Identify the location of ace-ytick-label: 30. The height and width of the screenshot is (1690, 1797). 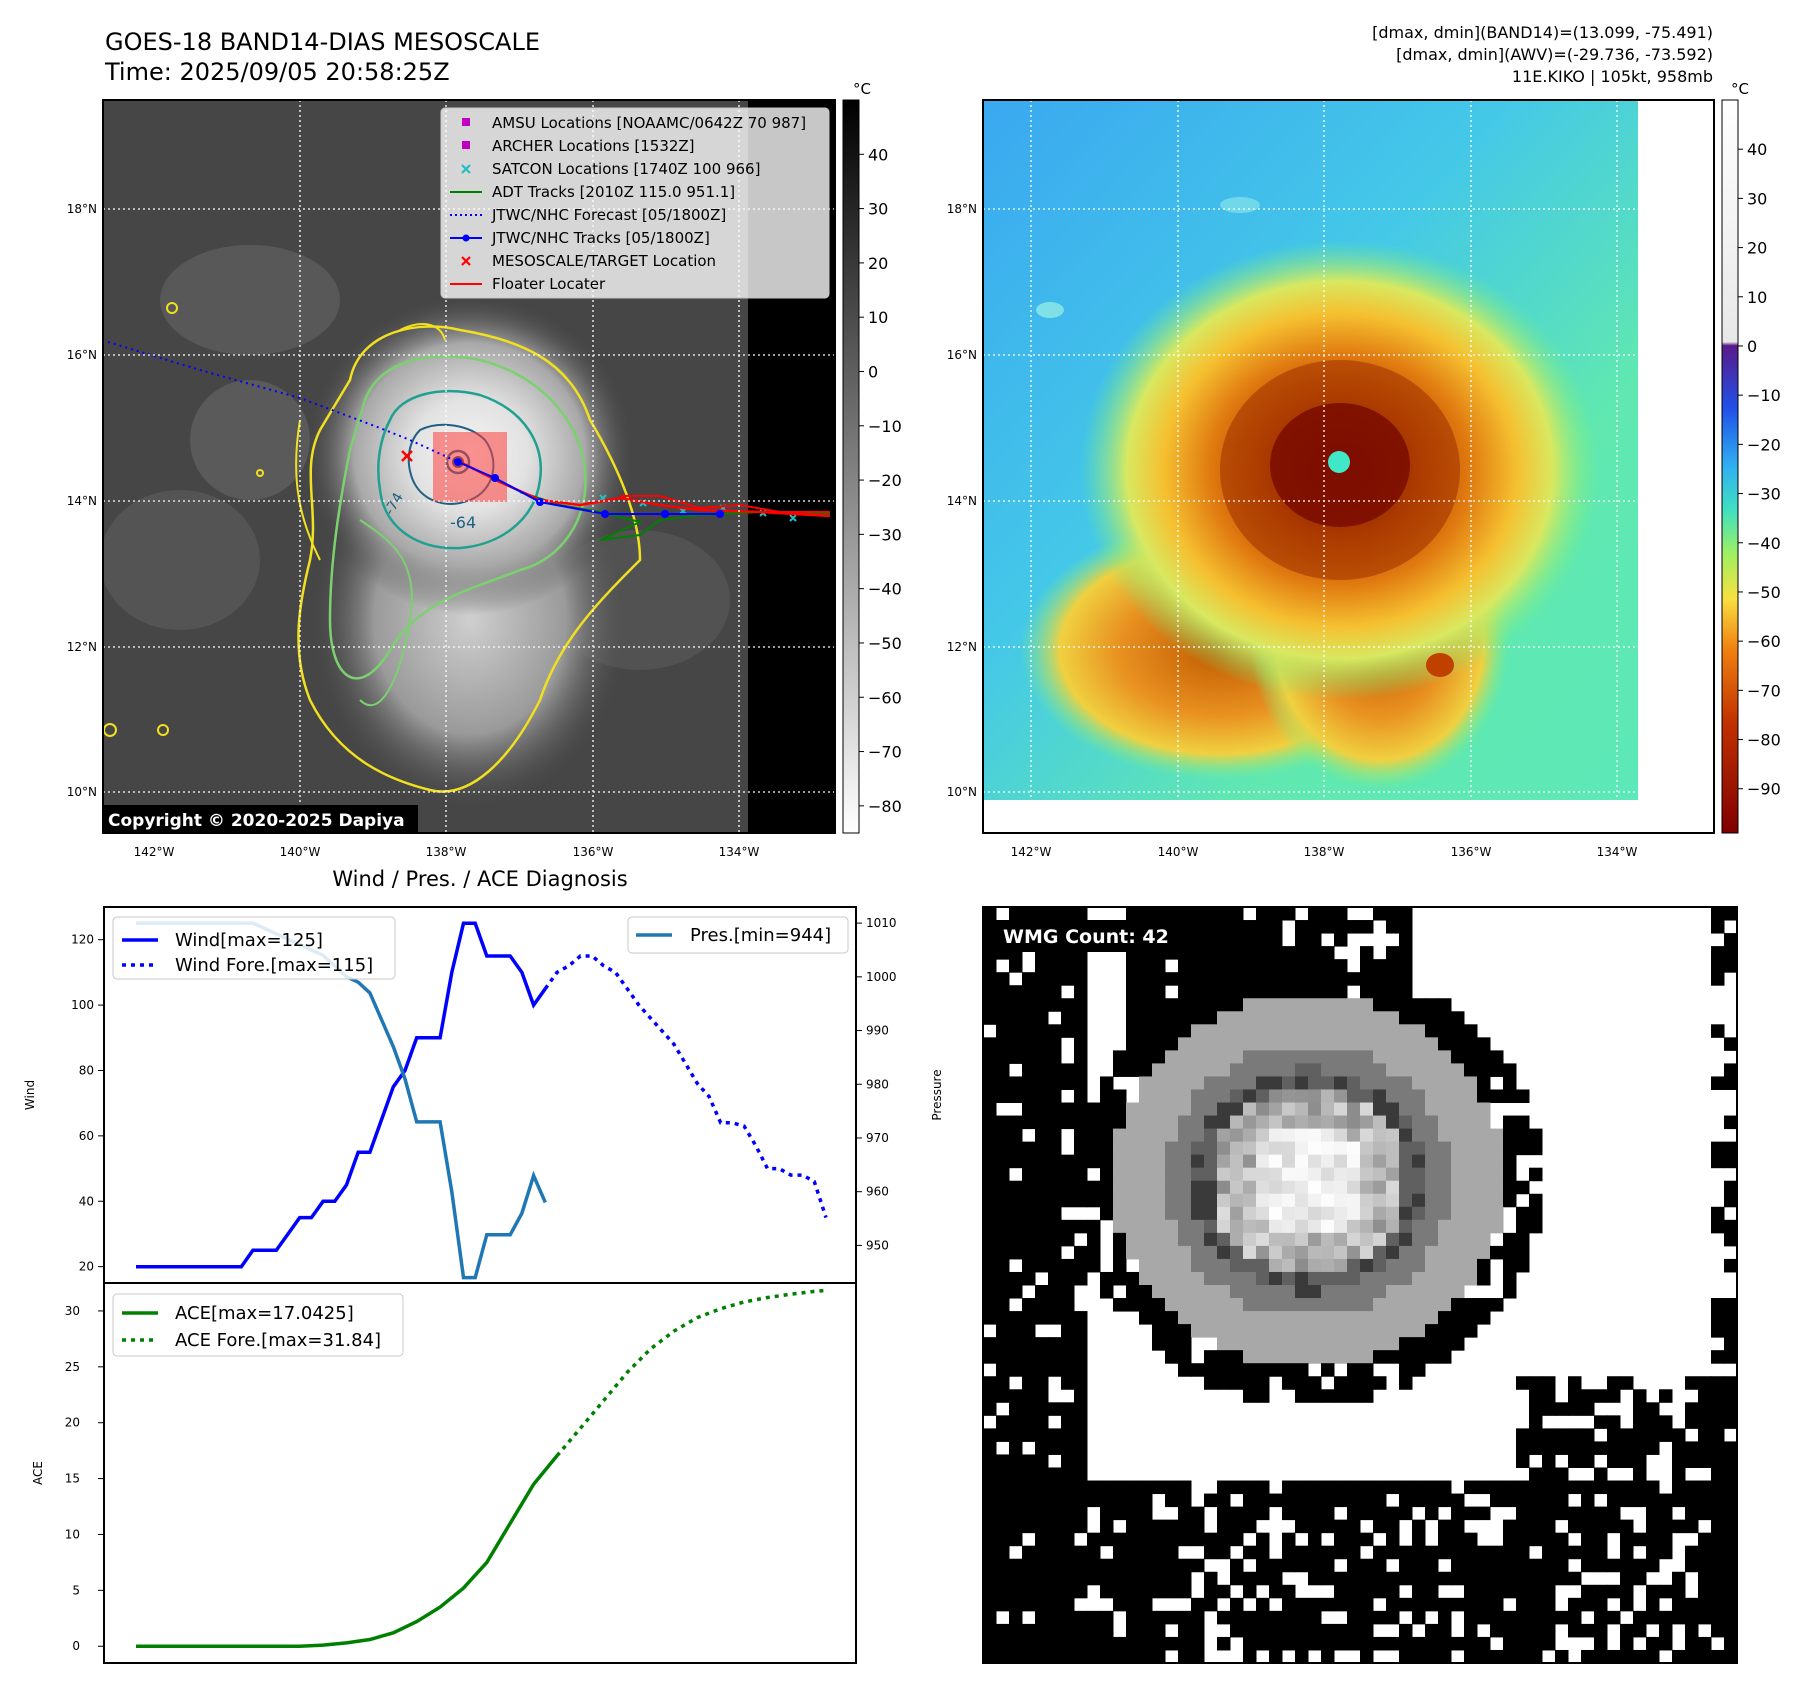
(72, 1311).